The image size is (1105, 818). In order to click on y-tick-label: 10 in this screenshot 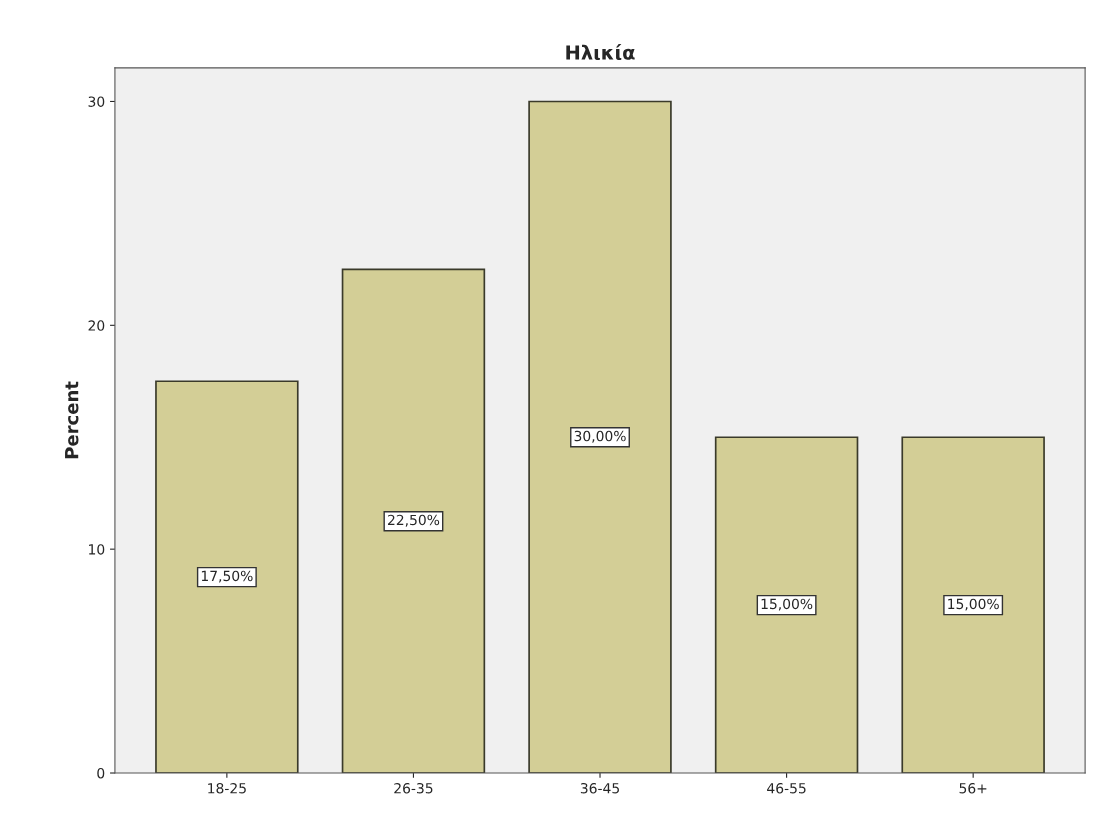, I will do `click(97, 549)`.